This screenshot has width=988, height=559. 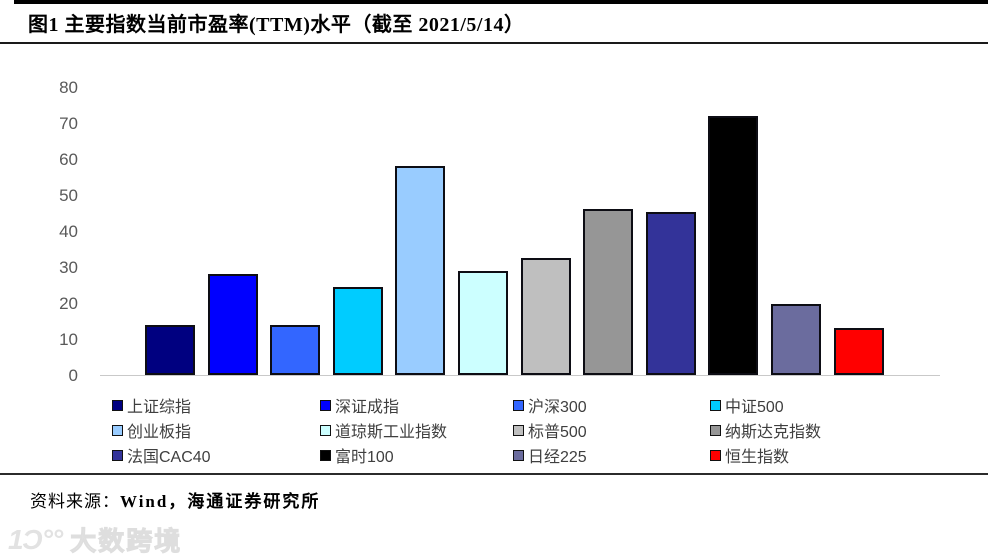 What do you see at coordinates (68, 195) in the screenshot?
I see `y-tick-label: 50` at bounding box center [68, 195].